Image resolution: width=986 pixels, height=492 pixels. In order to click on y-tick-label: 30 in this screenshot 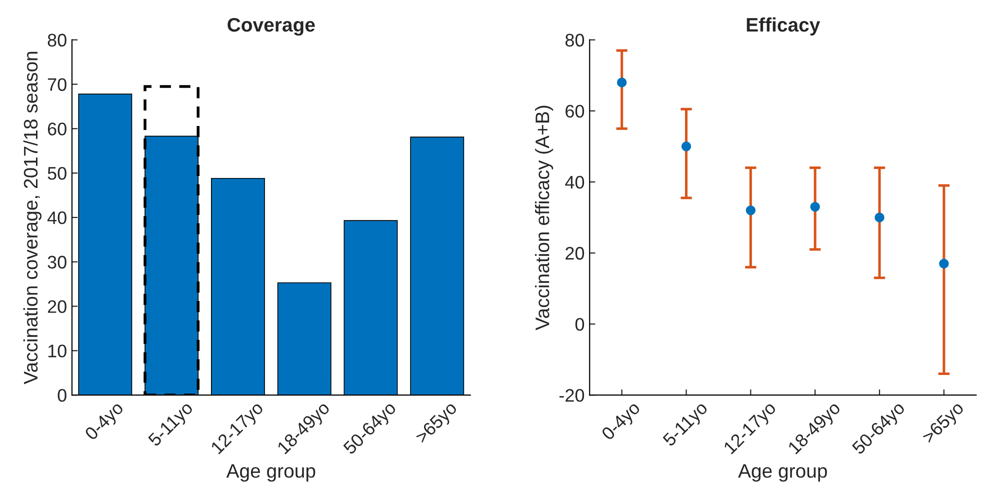, I will do `click(57, 262)`.